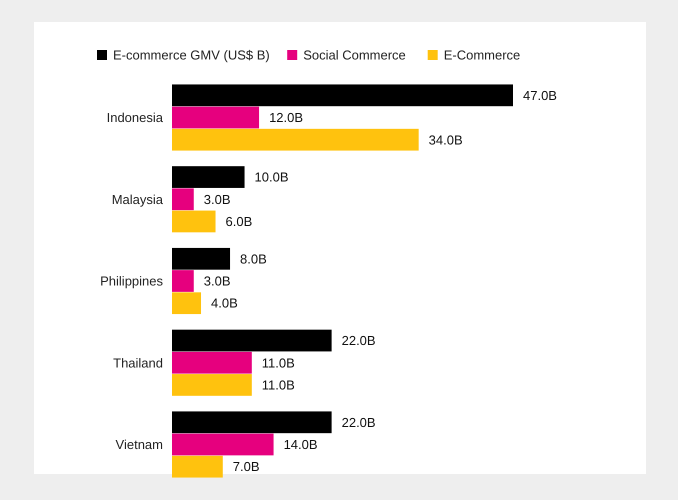  I want to click on data-label: 6.0B, so click(239, 221).